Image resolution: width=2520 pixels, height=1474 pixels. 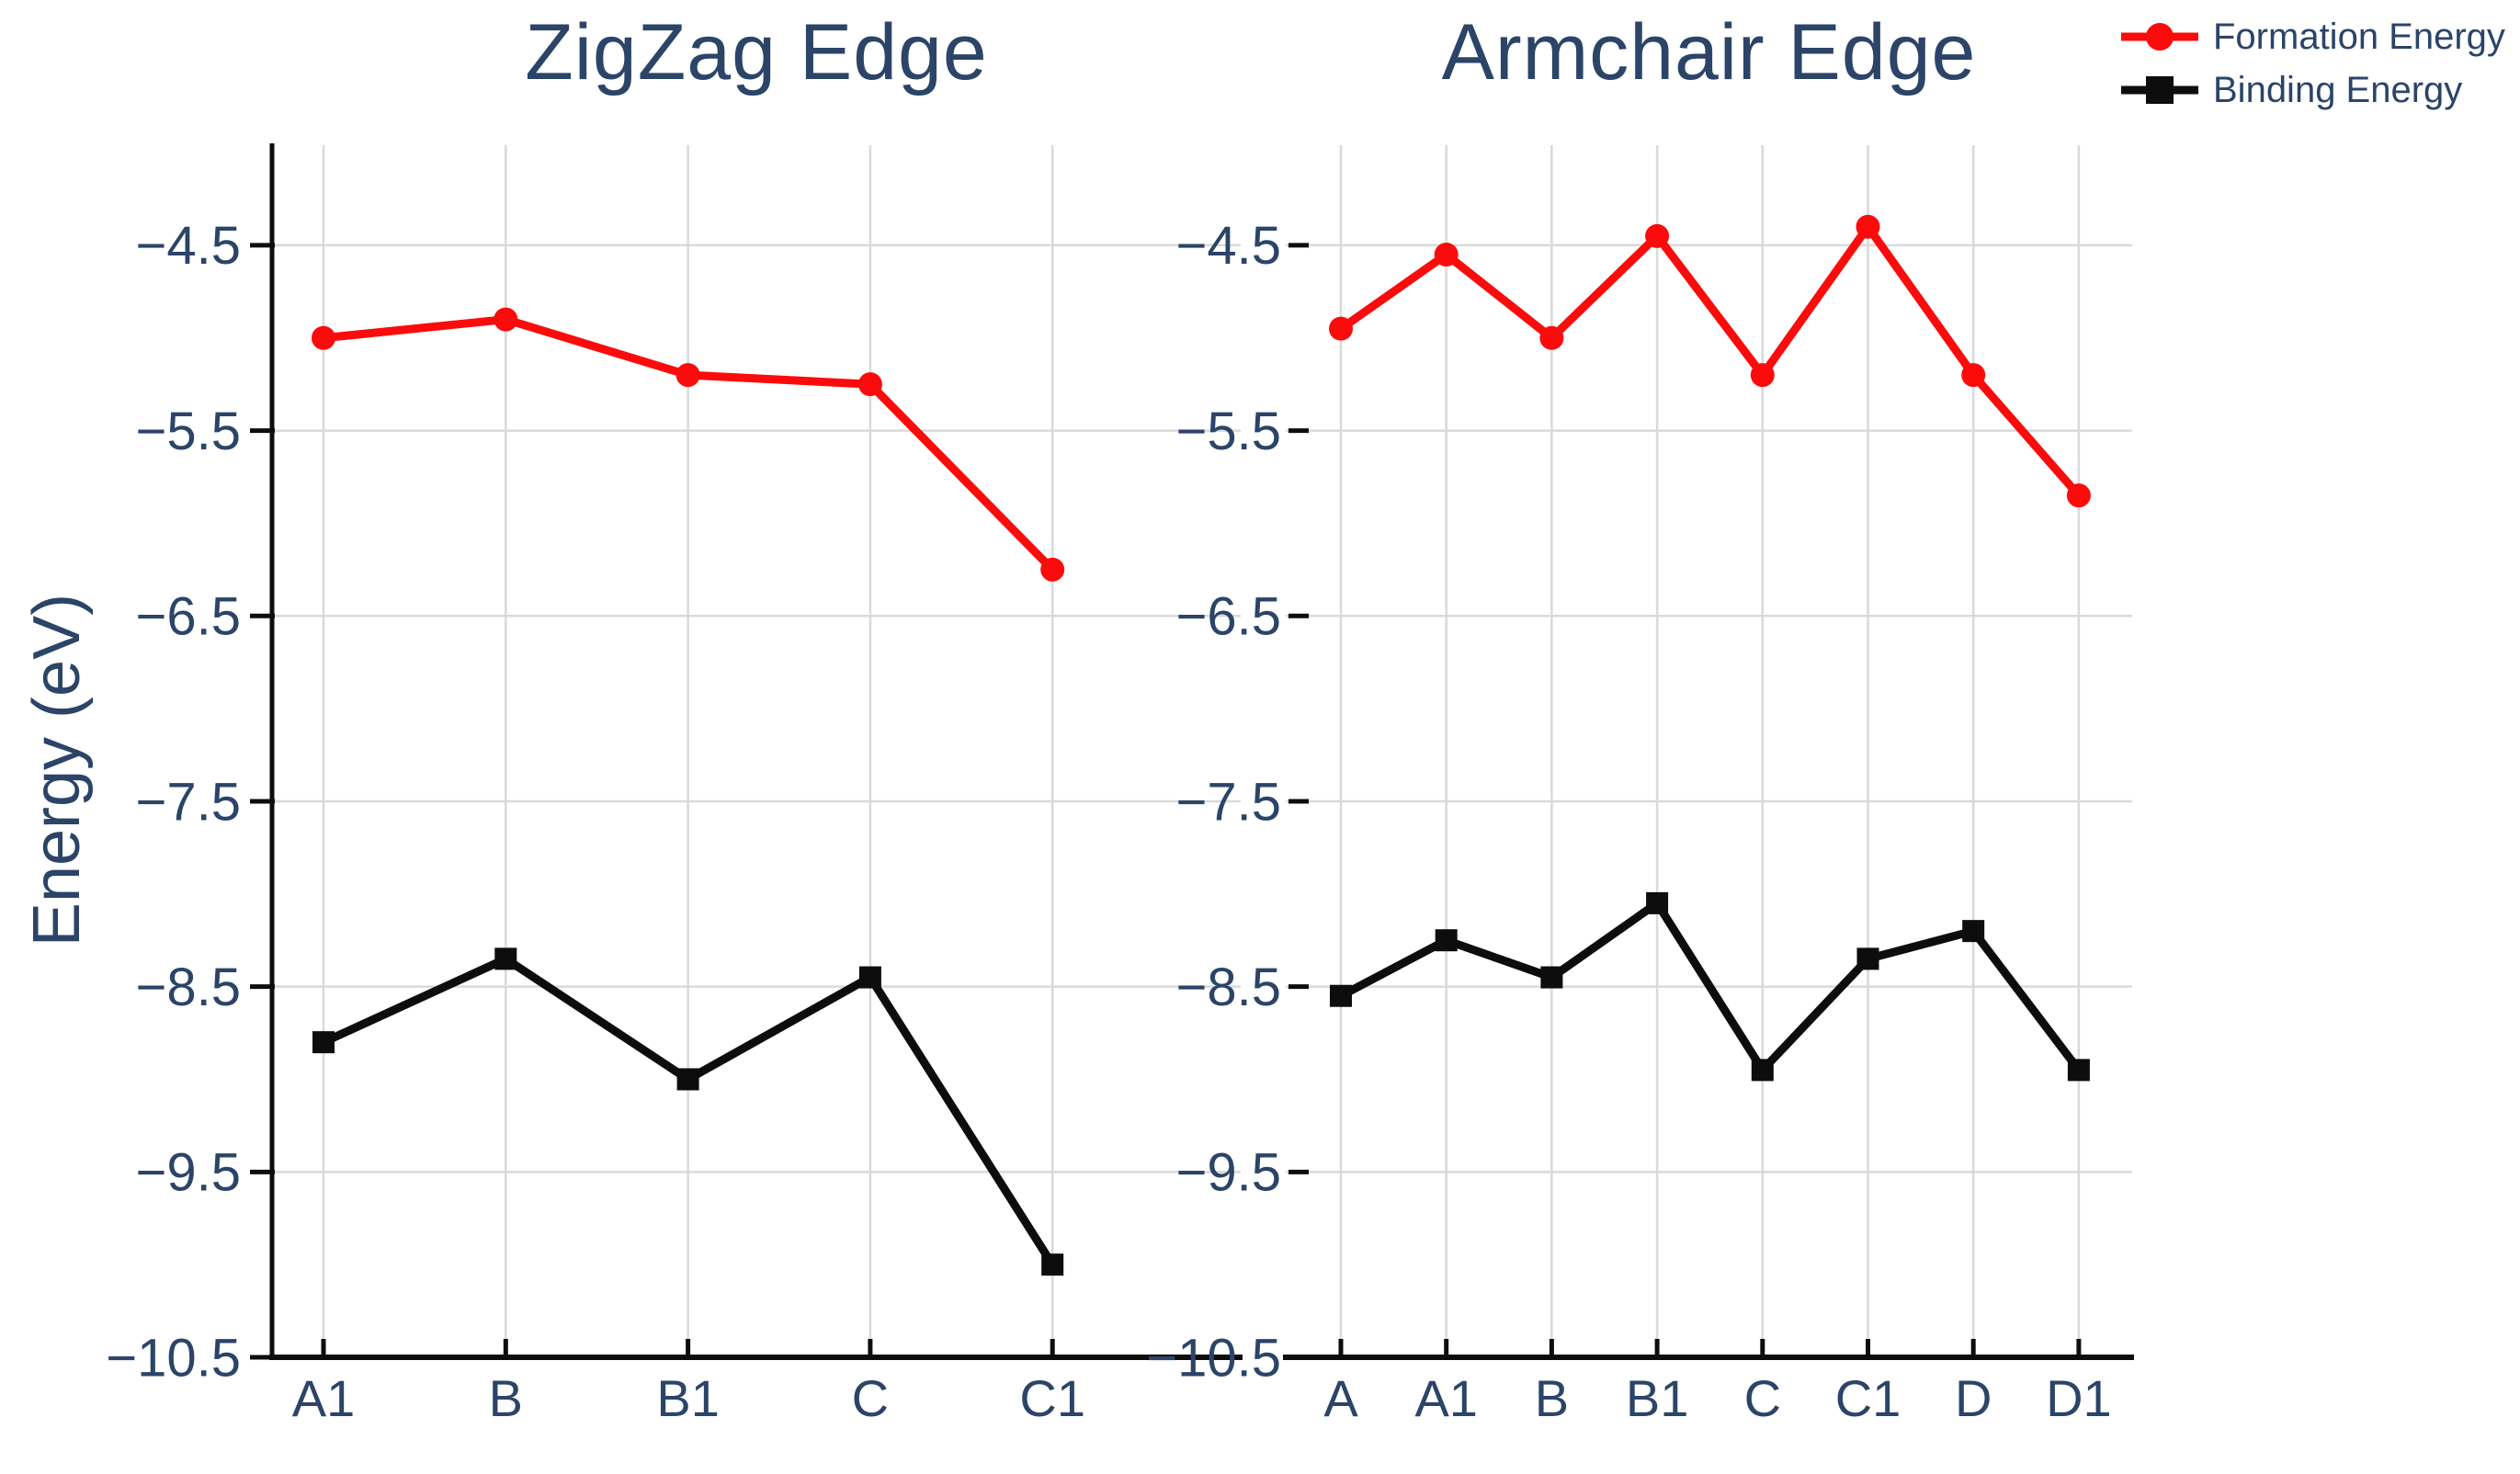 What do you see at coordinates (2079, 1398) in the screenshot?
I see `x-tick-label: D1` at bounding box center [2079, 1398].